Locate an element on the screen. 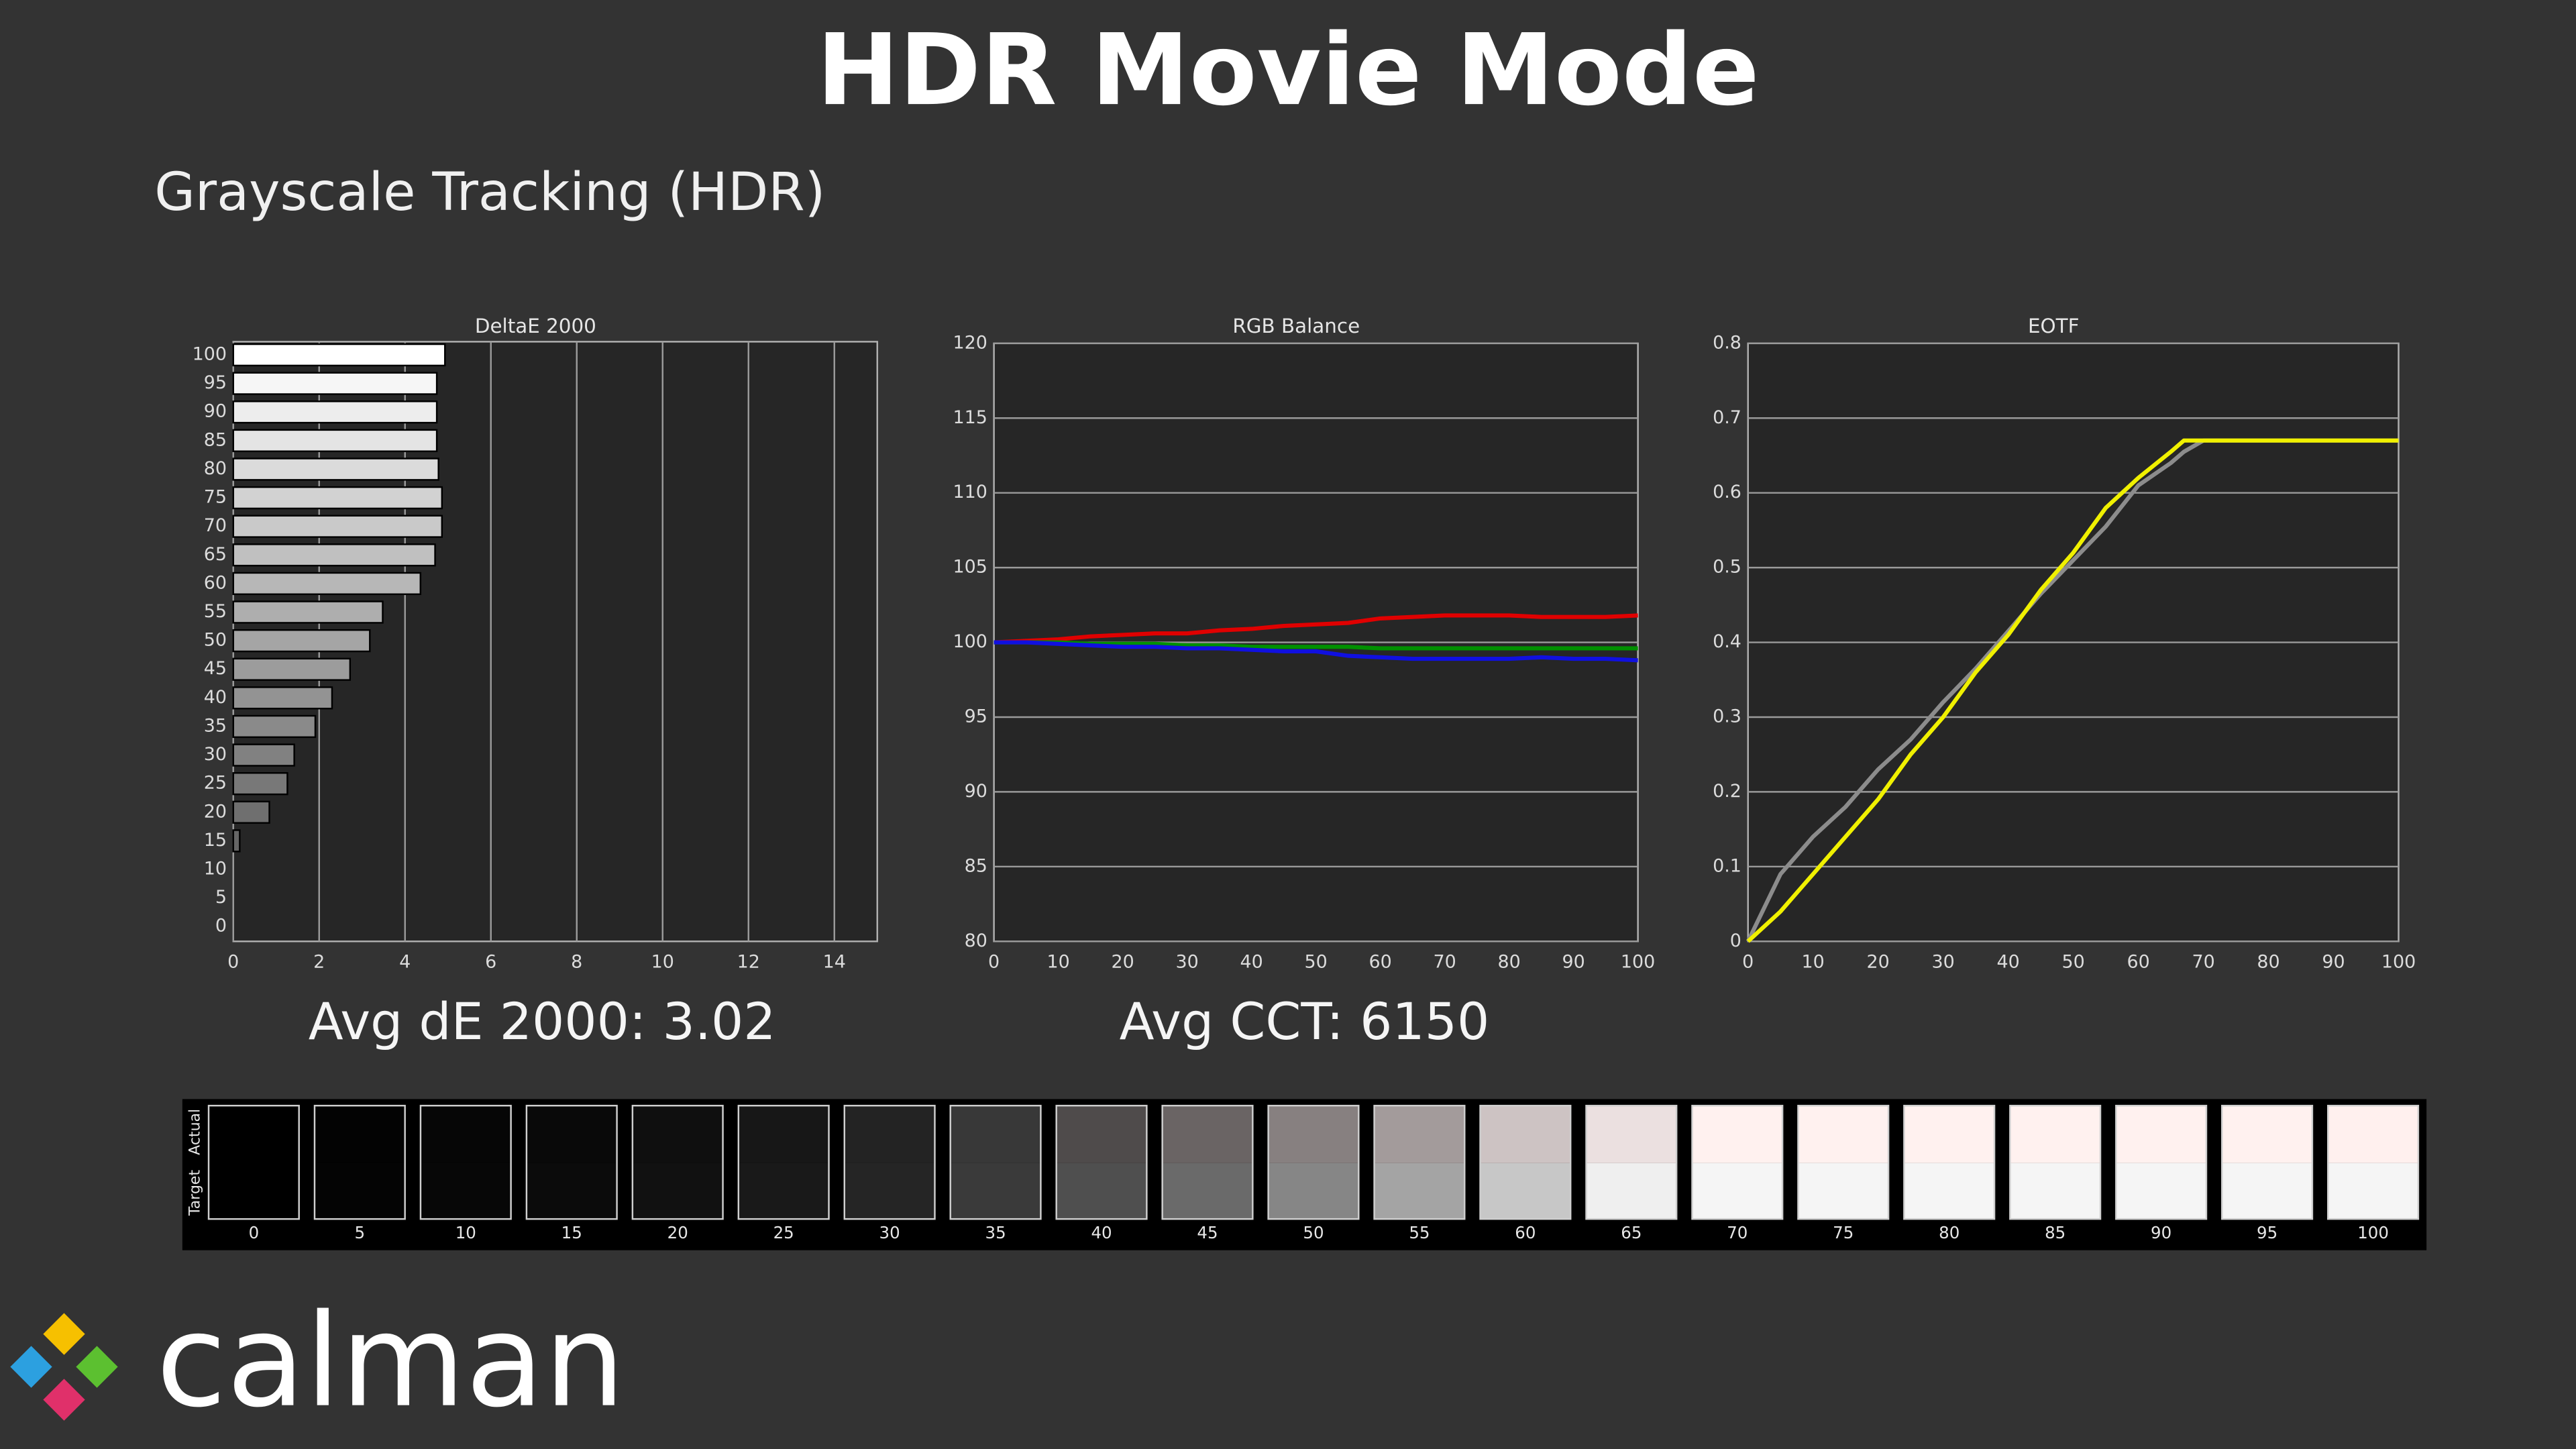 This screenshot has height=1449, width=2576. y-tick-label: 0.5 is located at coordinates (1727, 567).